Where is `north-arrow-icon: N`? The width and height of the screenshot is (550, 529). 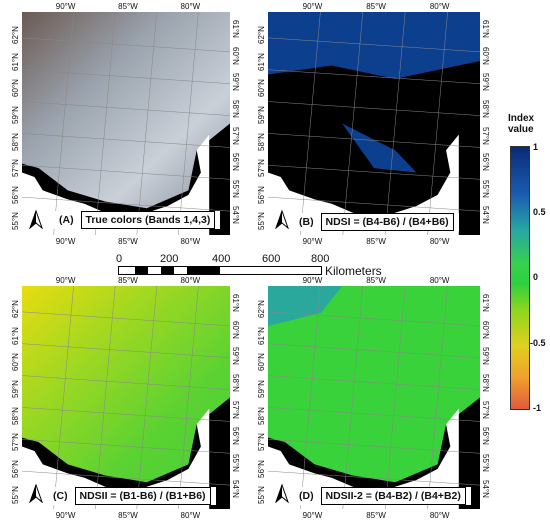 north-arrow-icon: N is located at coordinates (282, 489).